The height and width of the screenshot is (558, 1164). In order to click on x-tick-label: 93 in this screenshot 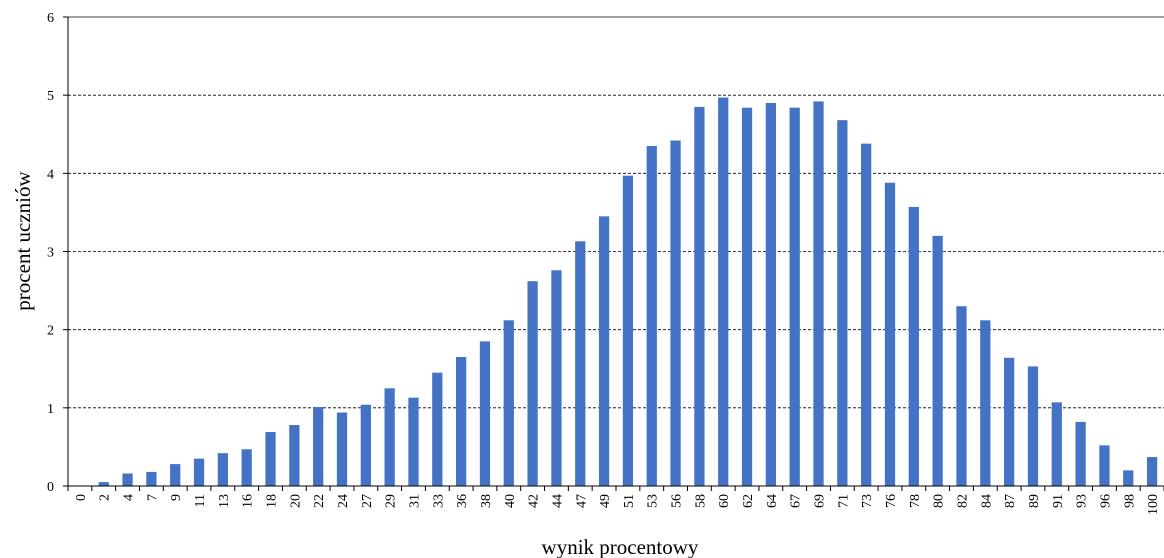, I will do `click(1082, 501)`.